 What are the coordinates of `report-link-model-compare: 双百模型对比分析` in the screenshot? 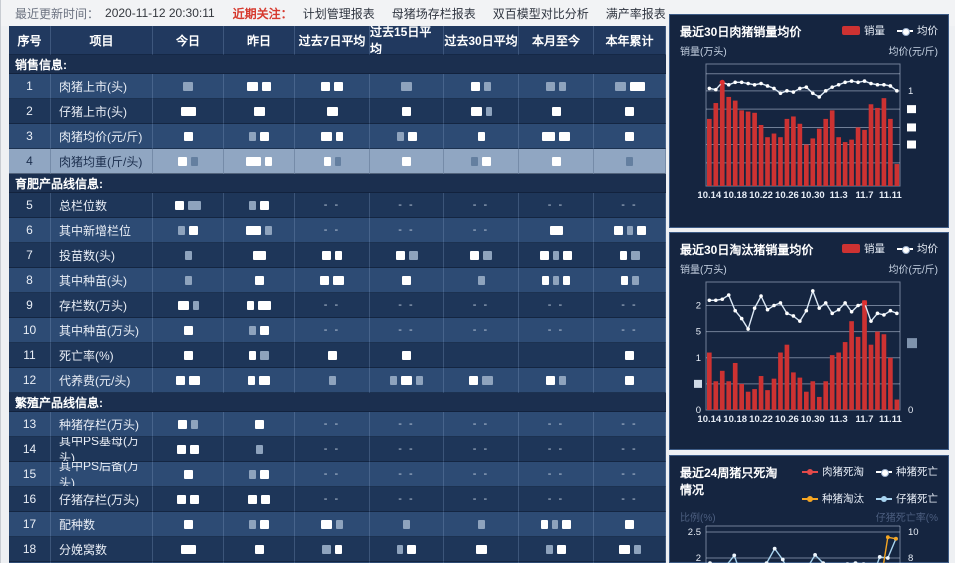 It's located at (540, 13).